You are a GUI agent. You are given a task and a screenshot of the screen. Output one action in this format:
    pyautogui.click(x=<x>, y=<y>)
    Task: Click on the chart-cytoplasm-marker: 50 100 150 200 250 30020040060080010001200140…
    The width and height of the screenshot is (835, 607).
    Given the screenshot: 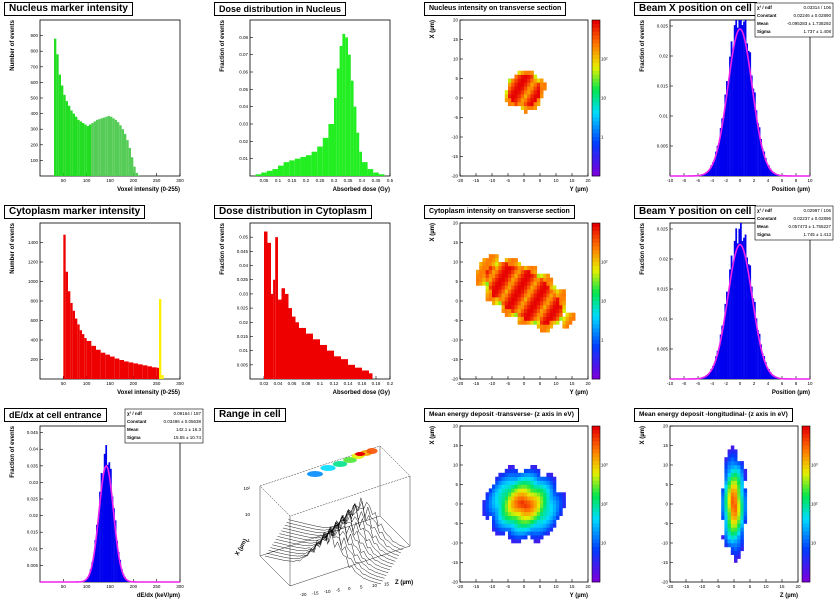 What is the action you would take?
    pyautogui.click(x=97, y=309)
    